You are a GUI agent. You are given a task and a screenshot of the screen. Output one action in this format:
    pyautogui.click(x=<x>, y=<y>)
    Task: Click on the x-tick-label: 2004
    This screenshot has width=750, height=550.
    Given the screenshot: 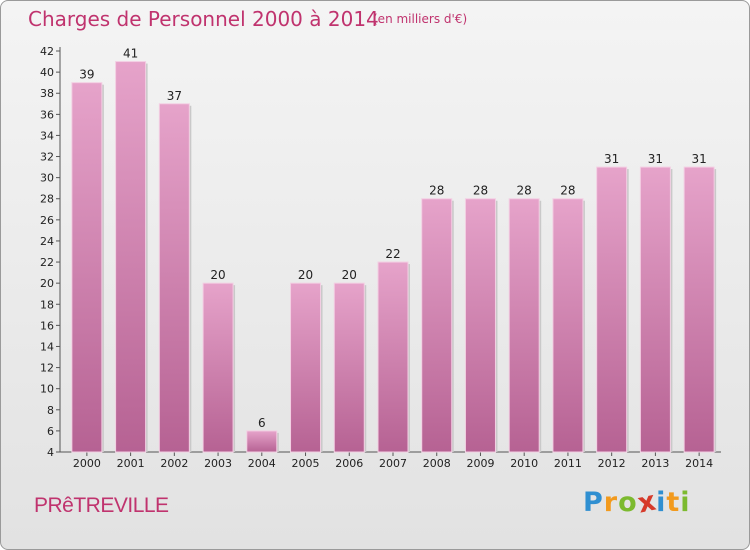 What is the action you would take?
    pyautogui.click(x=262, y=463)
    